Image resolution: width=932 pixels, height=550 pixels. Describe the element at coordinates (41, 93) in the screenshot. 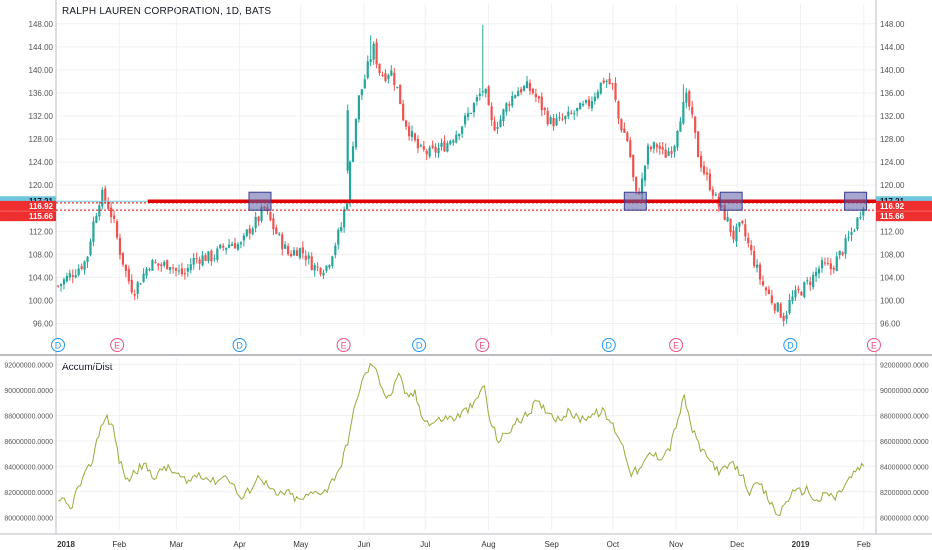

I see `y-tick-label-left: 136.00` at that location.